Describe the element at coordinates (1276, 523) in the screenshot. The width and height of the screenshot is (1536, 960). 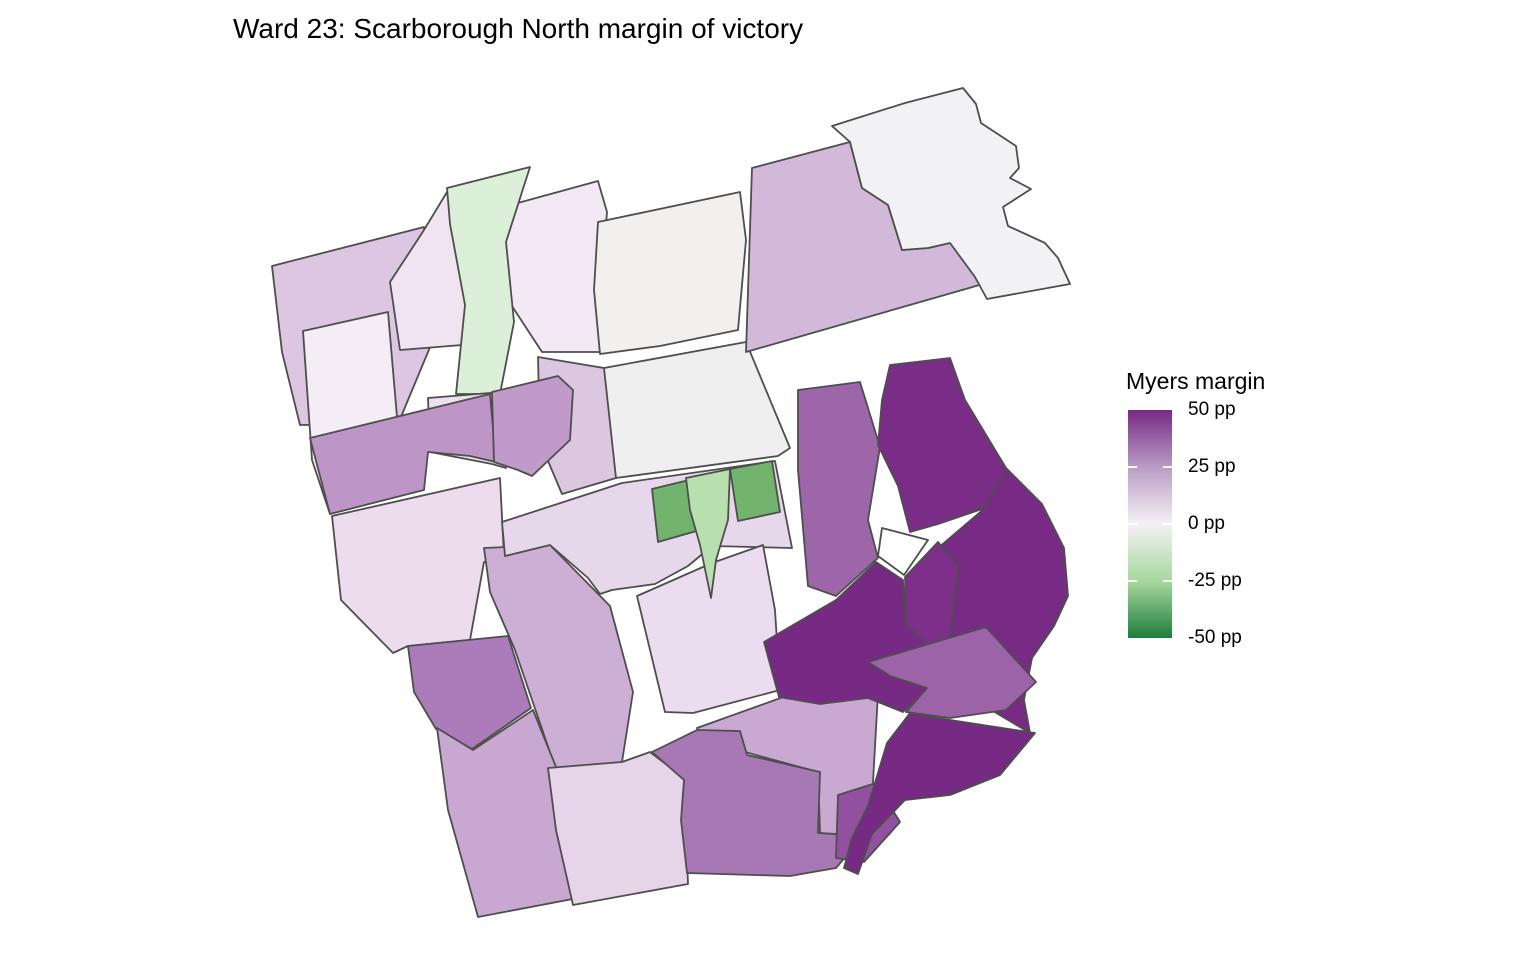
I see `legend: Myers margin 50 pp 25 pp 0 pp -25 pp -50 pp` at that location.